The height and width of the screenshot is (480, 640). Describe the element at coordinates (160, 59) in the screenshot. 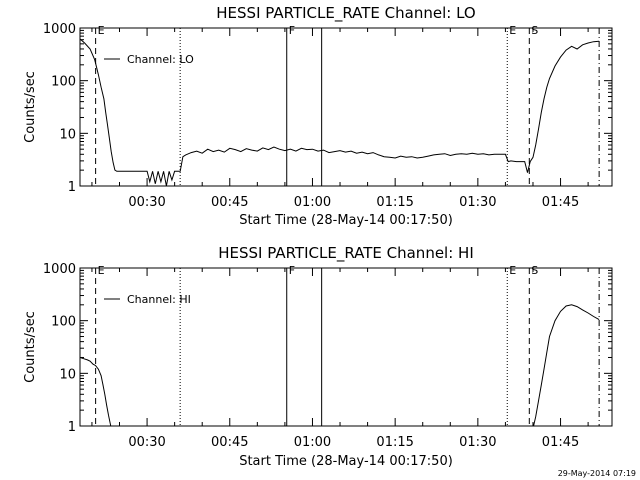

I see `legend-label: Channel: LO` at that location.